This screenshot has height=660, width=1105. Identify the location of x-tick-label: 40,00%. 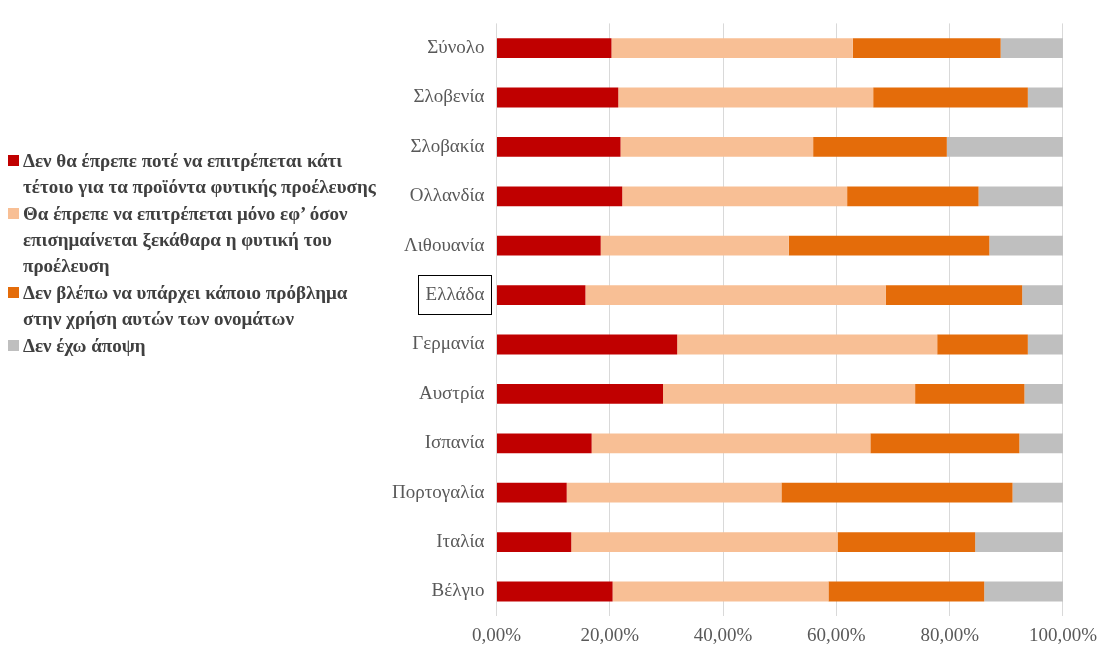
(723, 634).